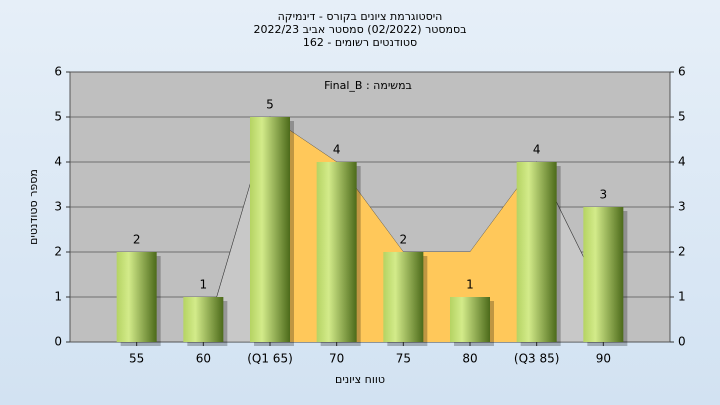 The image size is (720, 405). Describe the element at coordinates (682, 297) in the screenshot. I see `y2-tick-label: 1` at that location.